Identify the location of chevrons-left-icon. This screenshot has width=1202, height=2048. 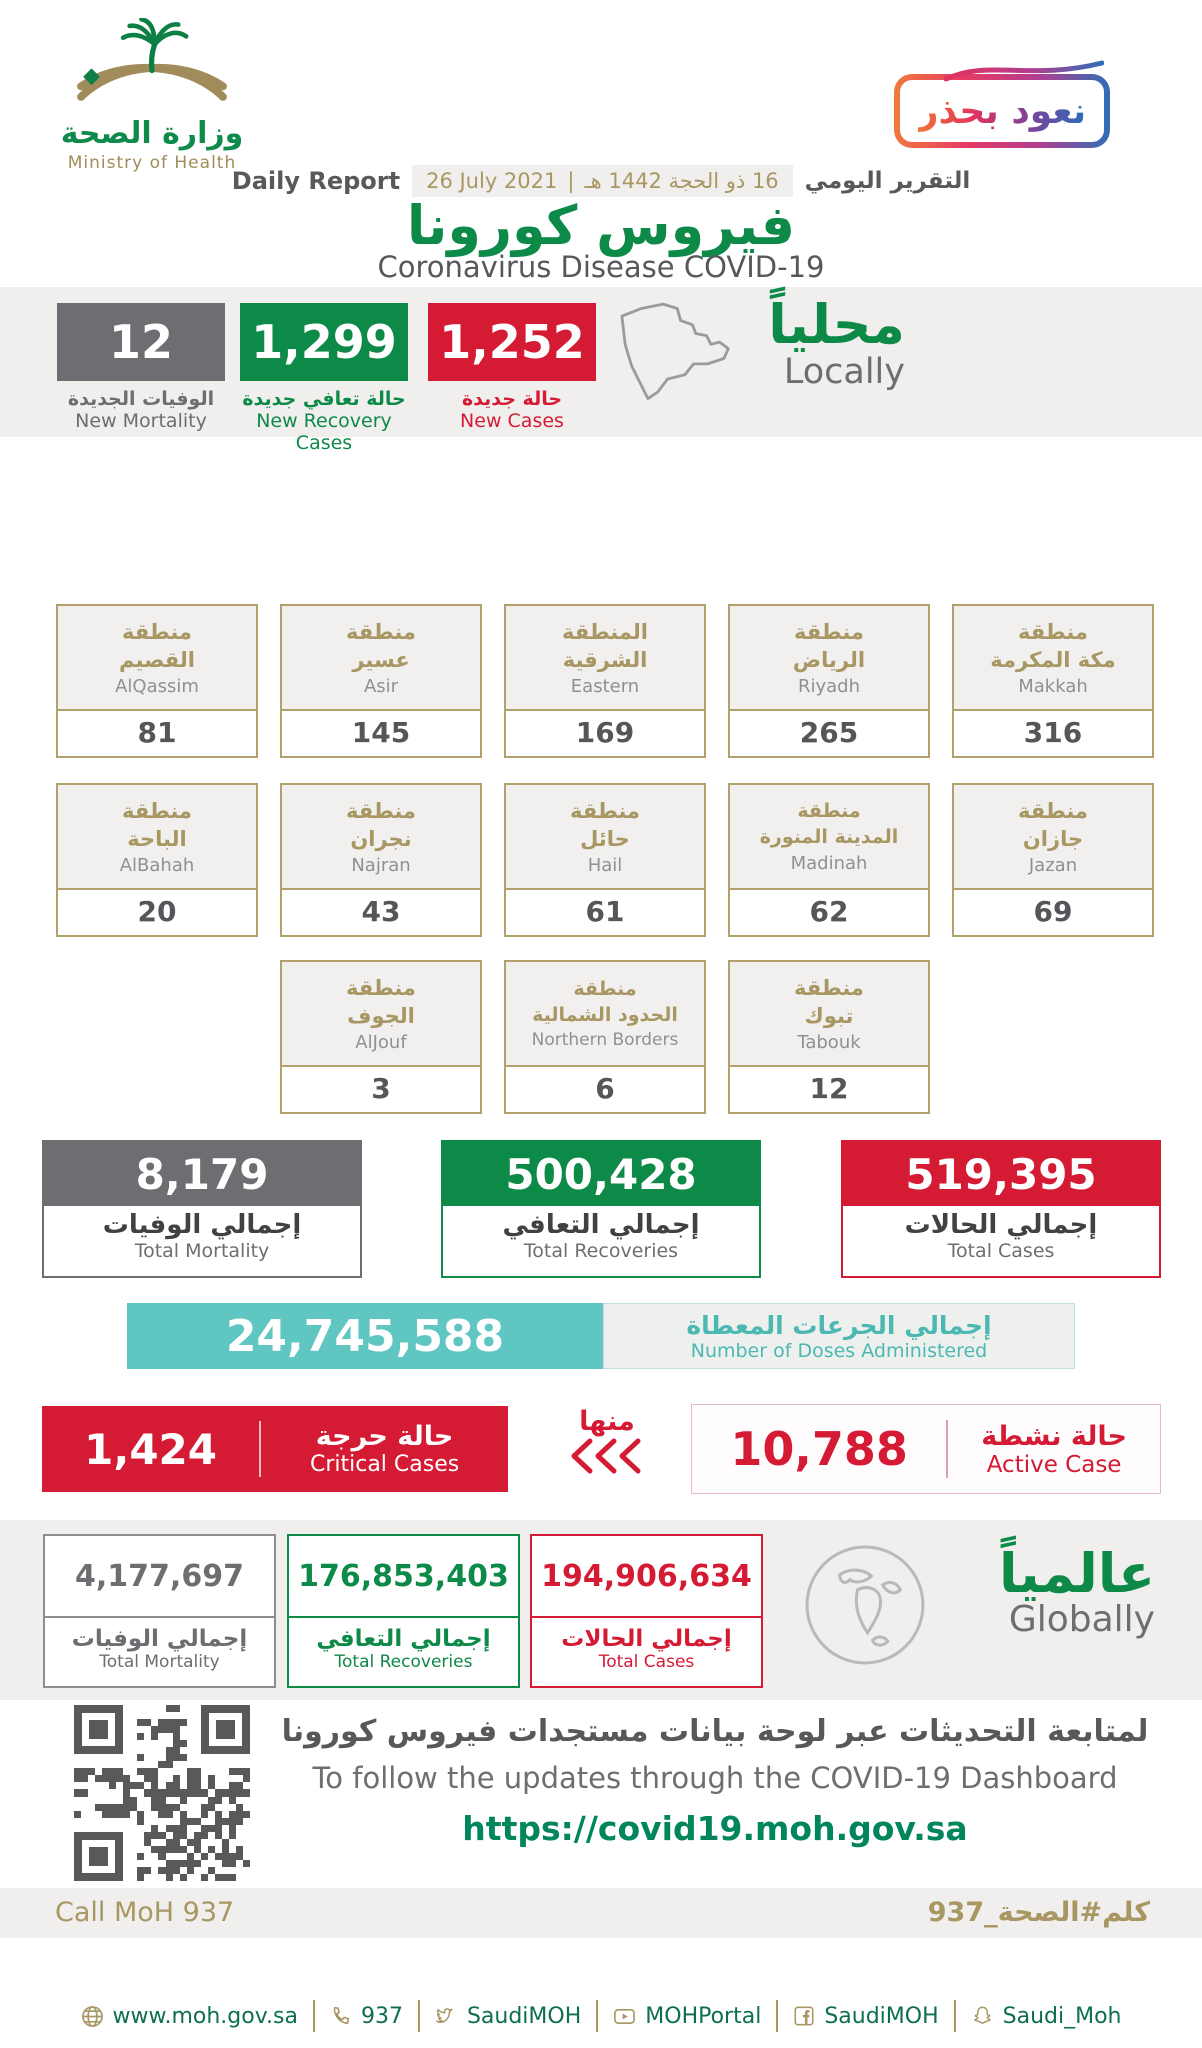
(606, 1456).